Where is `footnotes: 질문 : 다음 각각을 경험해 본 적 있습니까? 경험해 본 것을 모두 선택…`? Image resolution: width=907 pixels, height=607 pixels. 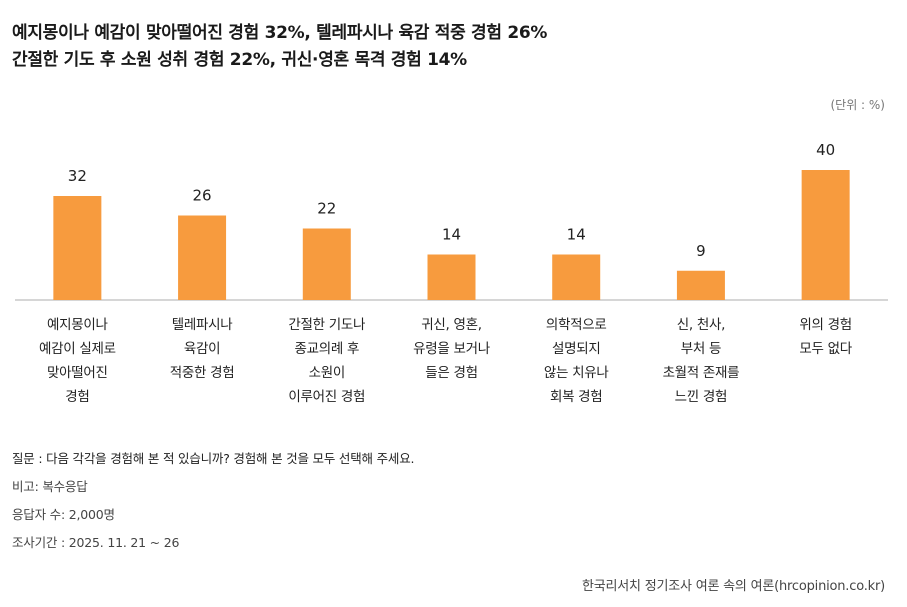
footnotes: 질문 : 다음 각각을 경험해 본 적 있습니까? 경험해 본 것을 모두 선택… is located at coordinates (213, 508).